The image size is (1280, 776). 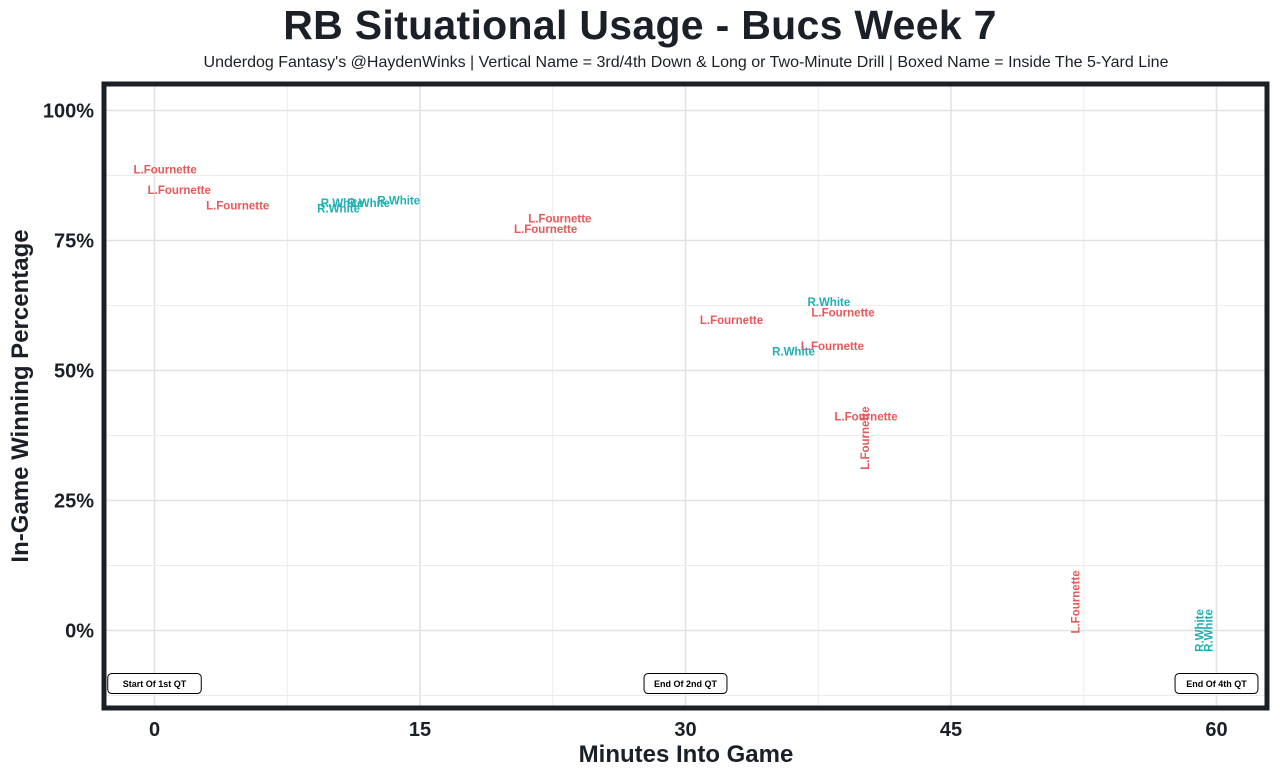 What do you see at coordinates (640, 25) in the screenshot?
I see `chart-title: RB Situational Usage - Bucs Week 7` at bounding box center [640, 25].